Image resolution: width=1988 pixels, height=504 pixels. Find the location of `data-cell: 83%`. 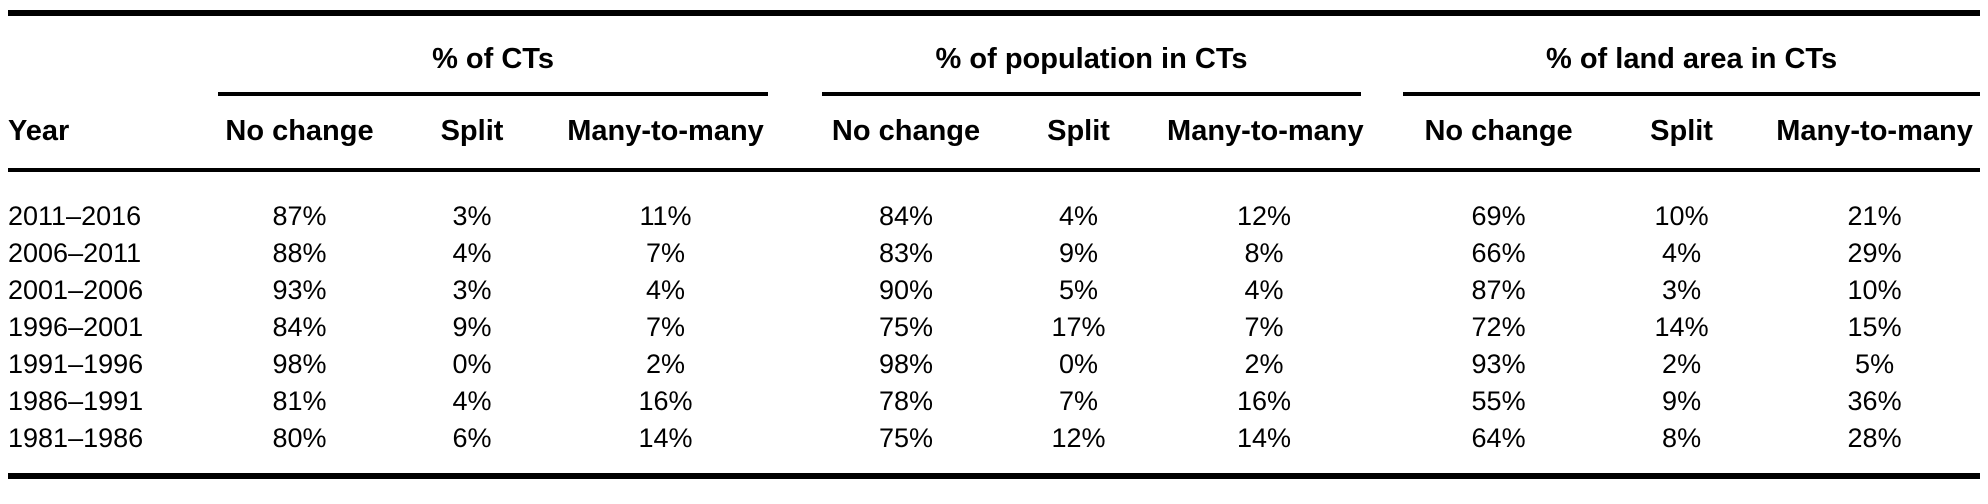

data-cell: 83% is located at coordinates (906, 253).